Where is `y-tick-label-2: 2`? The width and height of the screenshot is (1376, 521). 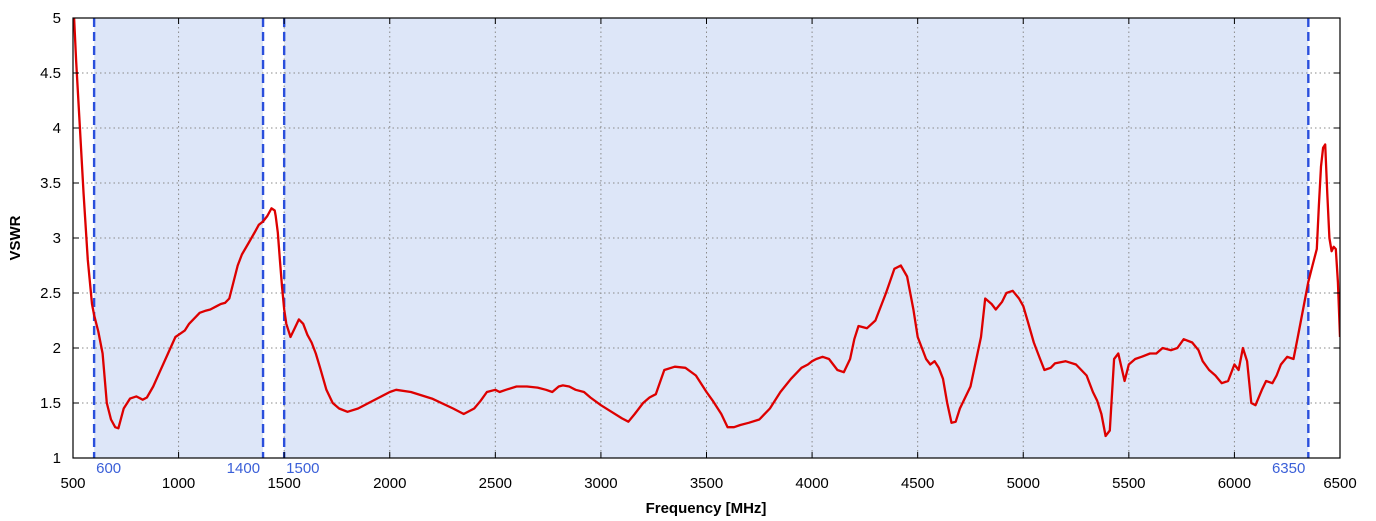
y-tick-label-2: 2 is located at coordinates (57, 348).